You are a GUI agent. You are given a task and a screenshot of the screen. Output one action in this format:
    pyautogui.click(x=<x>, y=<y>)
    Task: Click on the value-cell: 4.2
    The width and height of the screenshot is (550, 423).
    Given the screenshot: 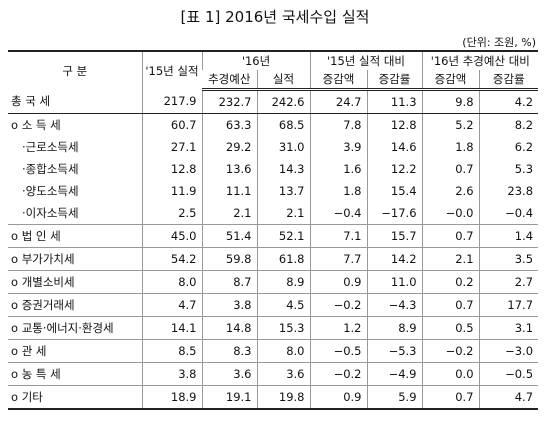 What is the action you would take?
    pyautogui.click(x=508, y=101)
    